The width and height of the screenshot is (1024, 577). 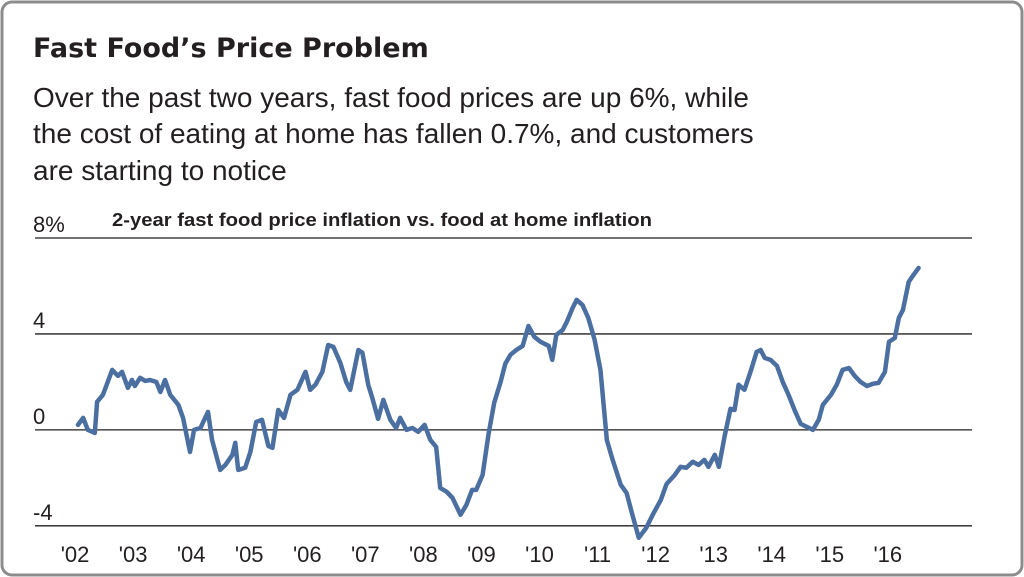 What do you see at coordinates (43, 512) in the screenshot?
I see `y-tick-label: -4` at bounding box center [43, 512].